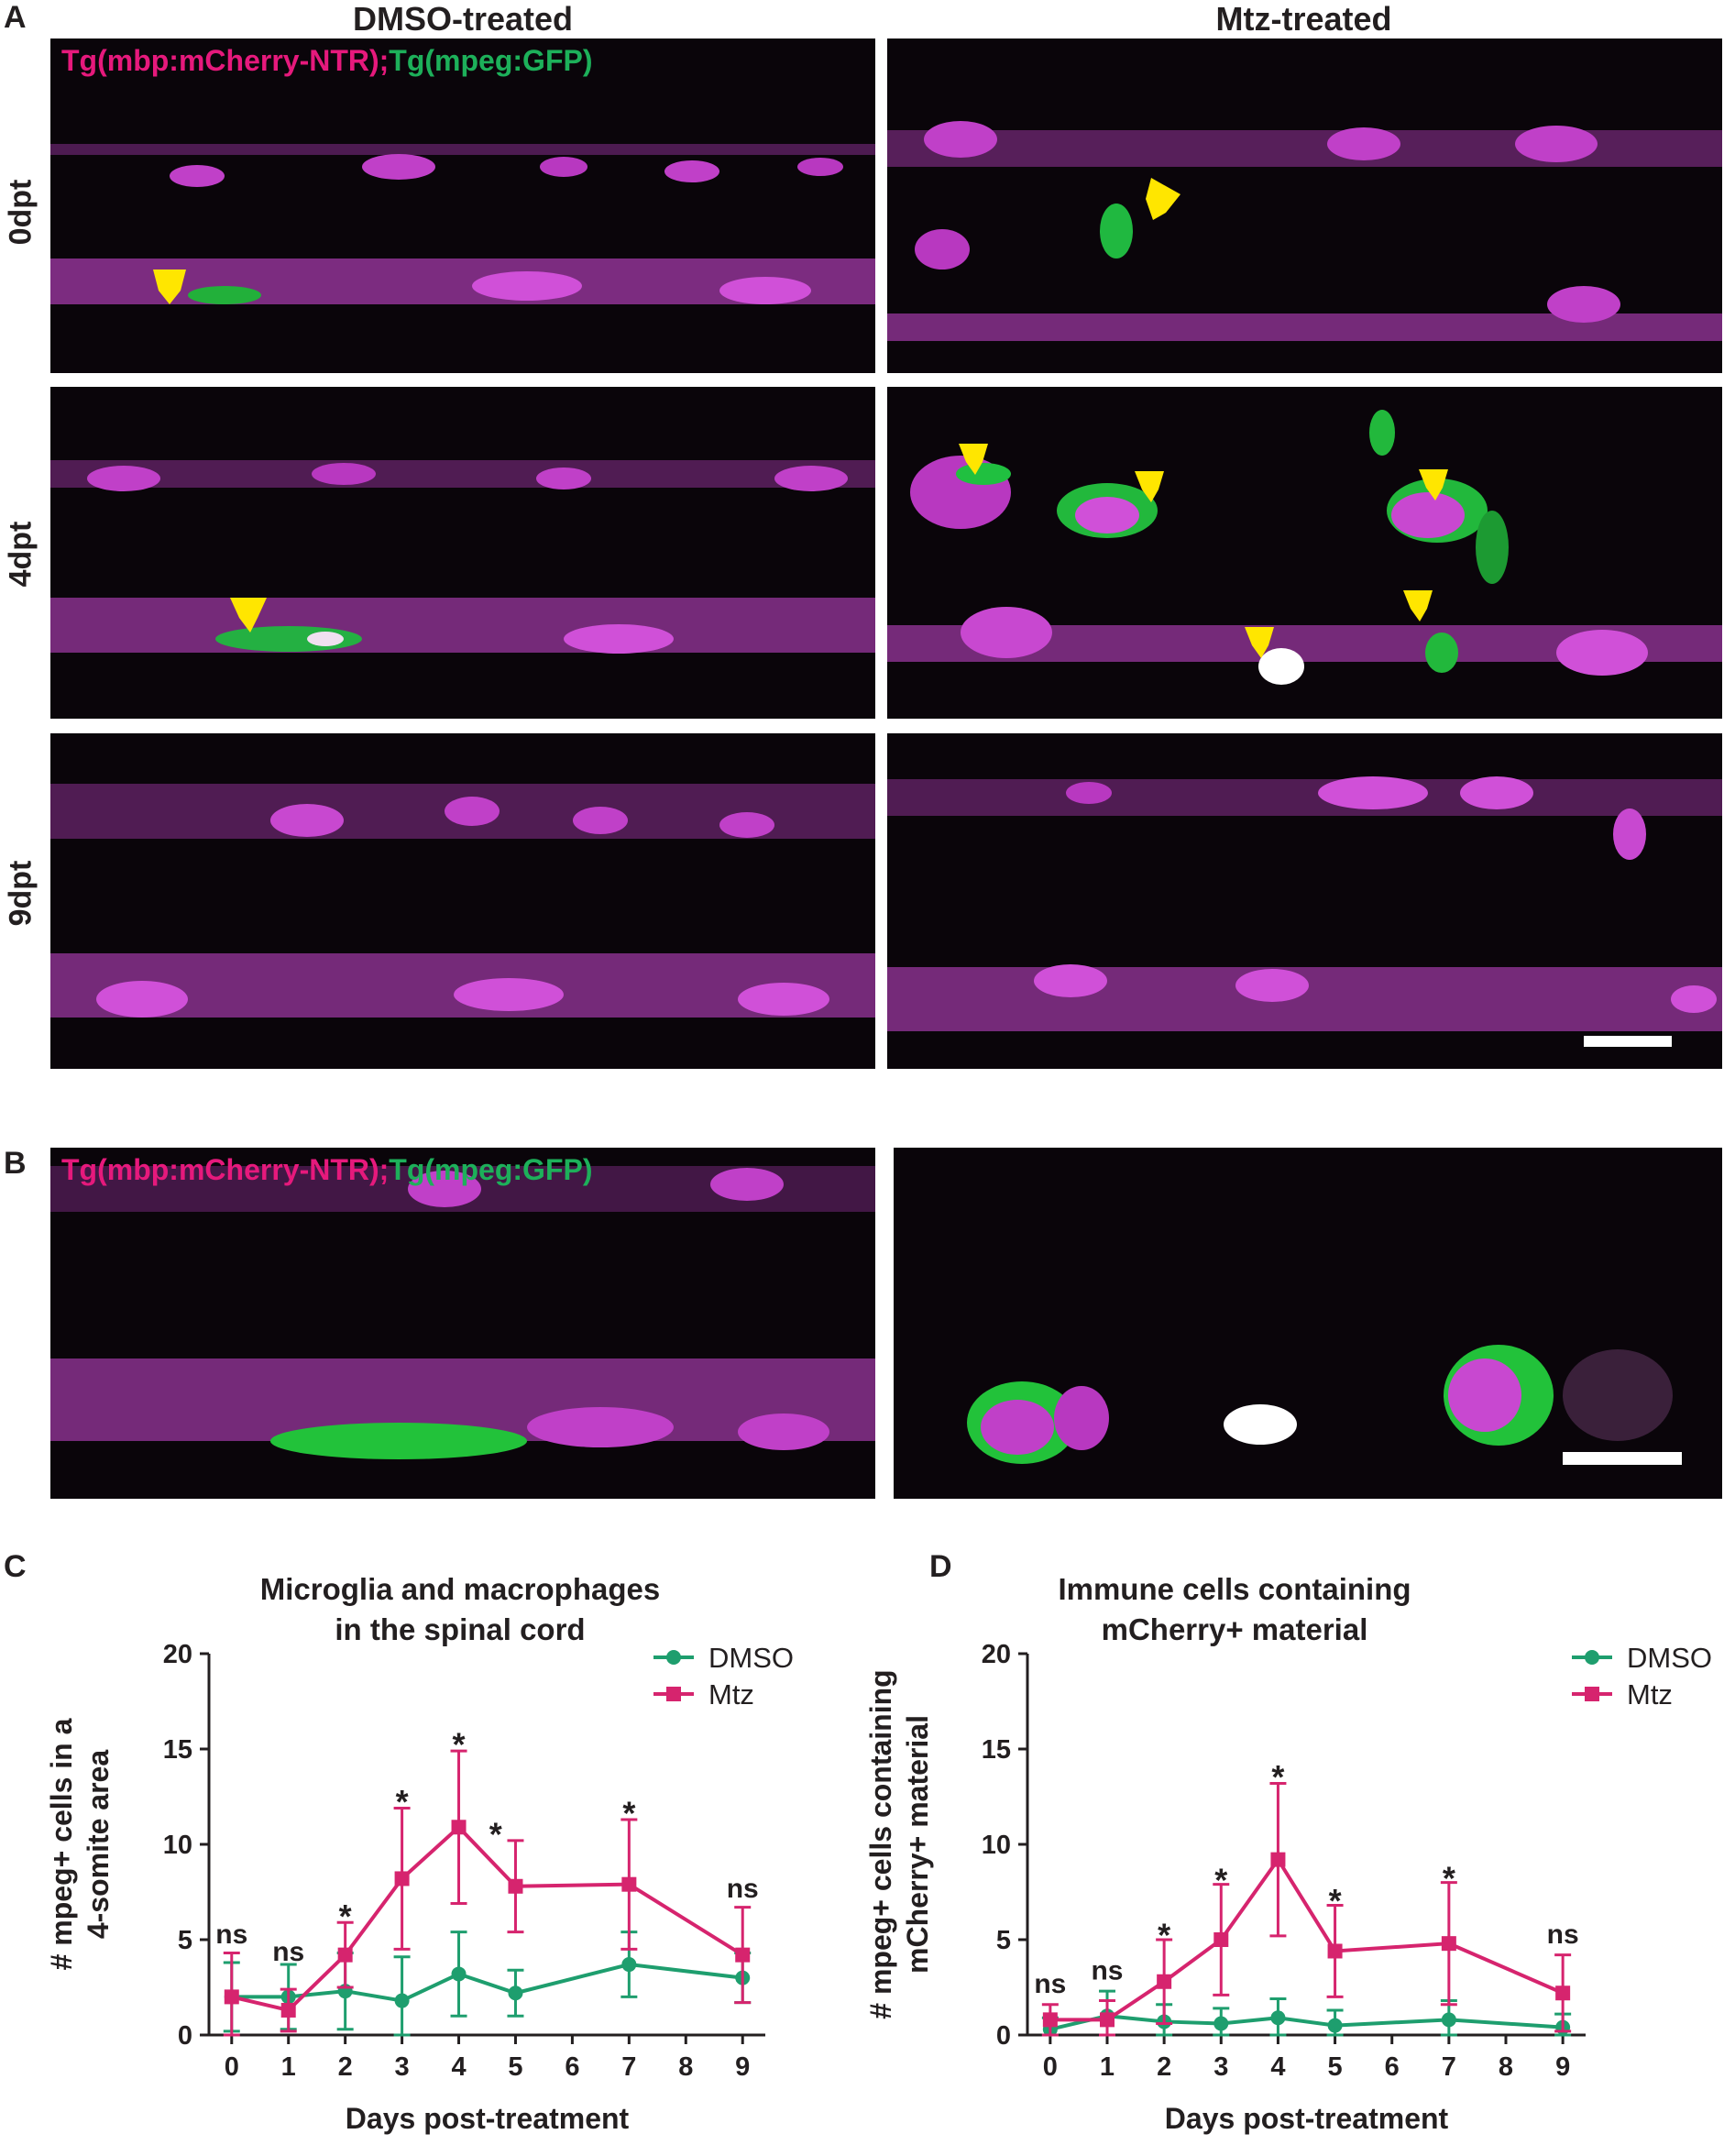  Describe the element at coordinates (177, 1750) in the screenshot. I see `y-tick-label: 15` at that location.